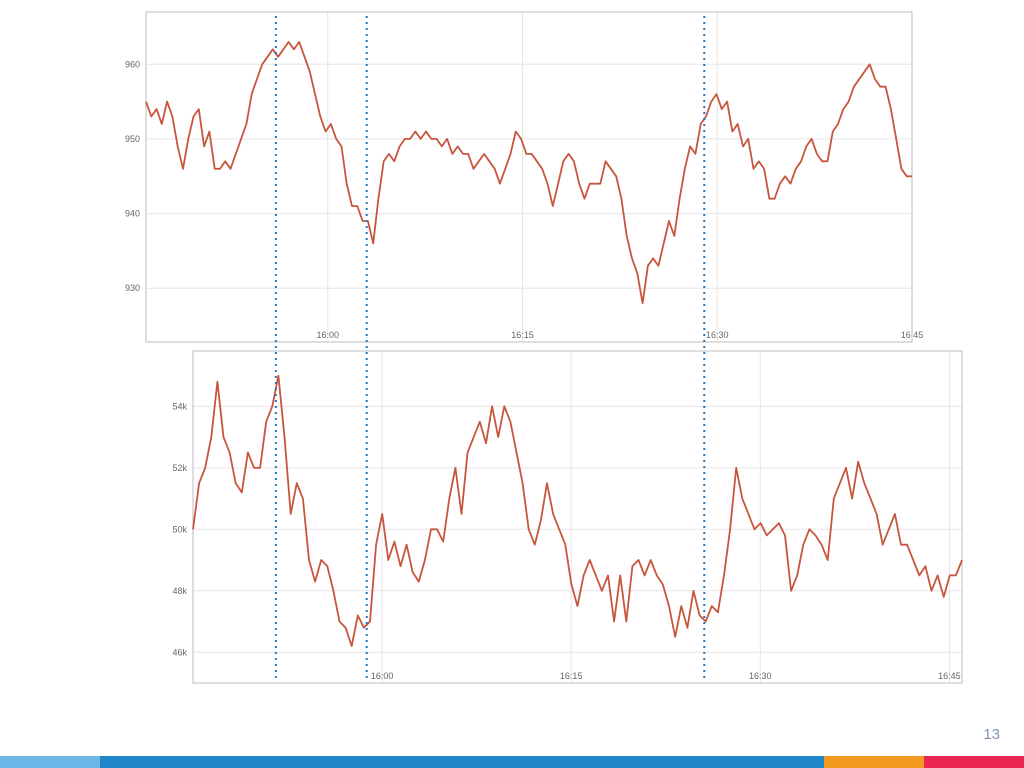 This screenshot has height=768, width=1024. Describe the element at coordinates (382, 676) in the screenshot. I see `chart2-xtick-label: 16:00` at that location.